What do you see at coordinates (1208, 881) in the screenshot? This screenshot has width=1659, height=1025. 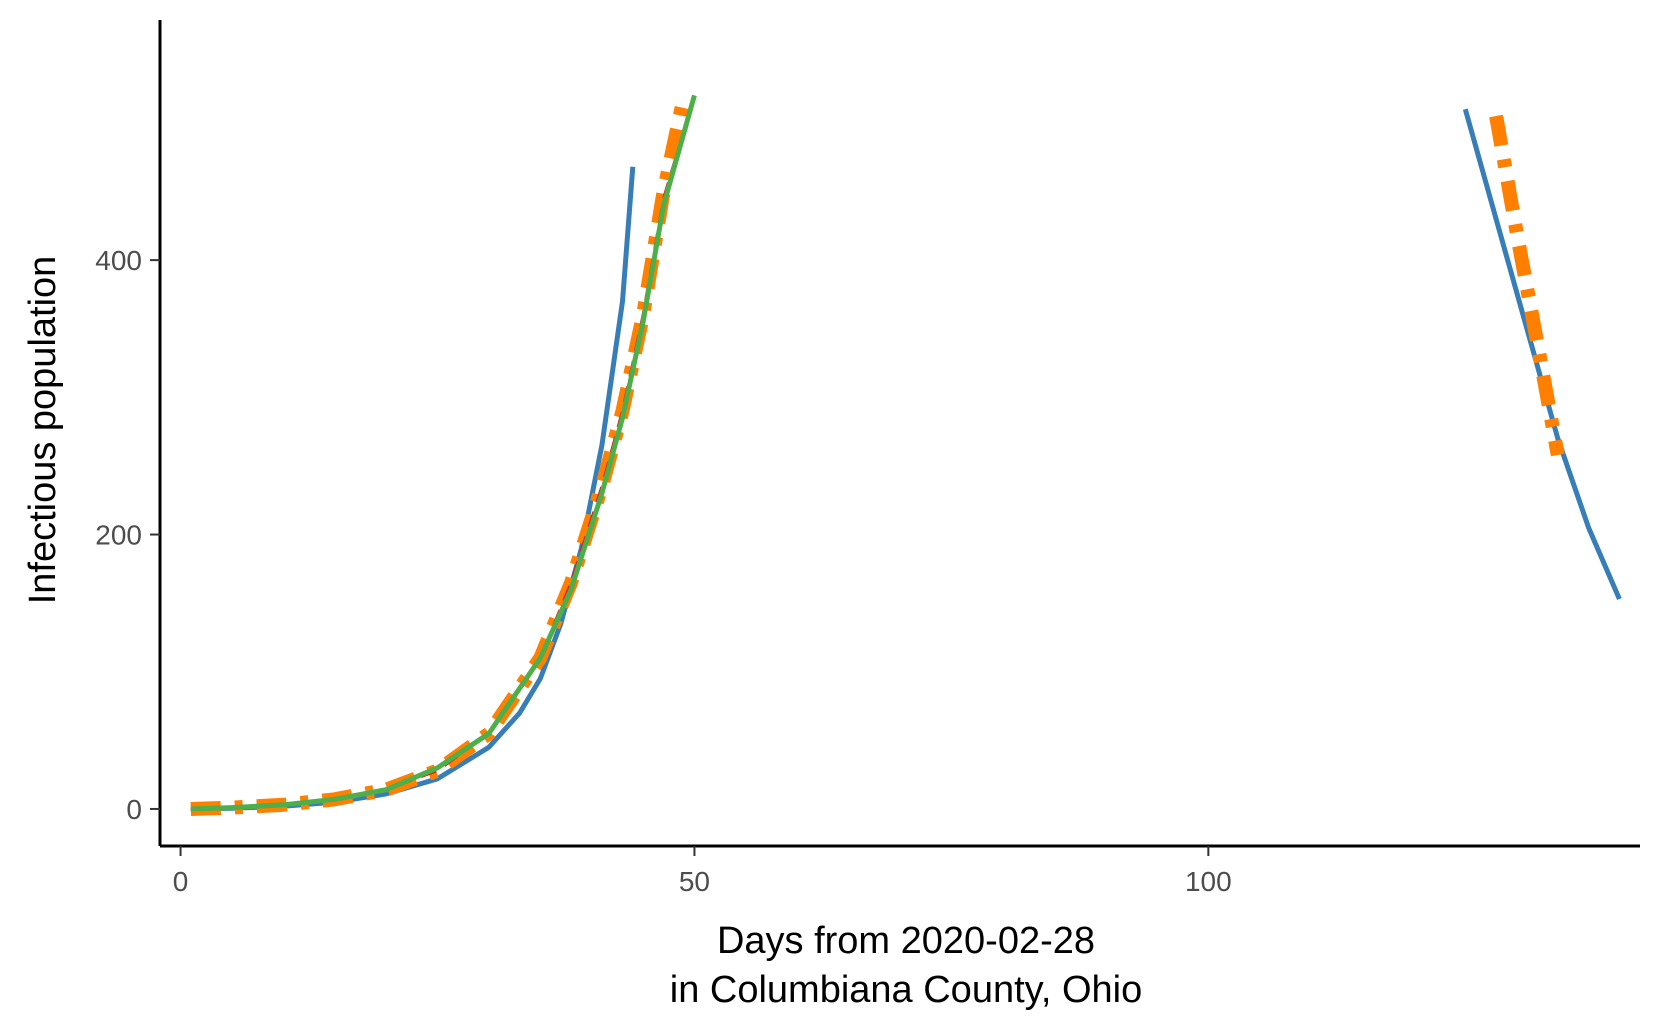 I see `x-tick-label-100: 100` at bounding box center [1208, 881].